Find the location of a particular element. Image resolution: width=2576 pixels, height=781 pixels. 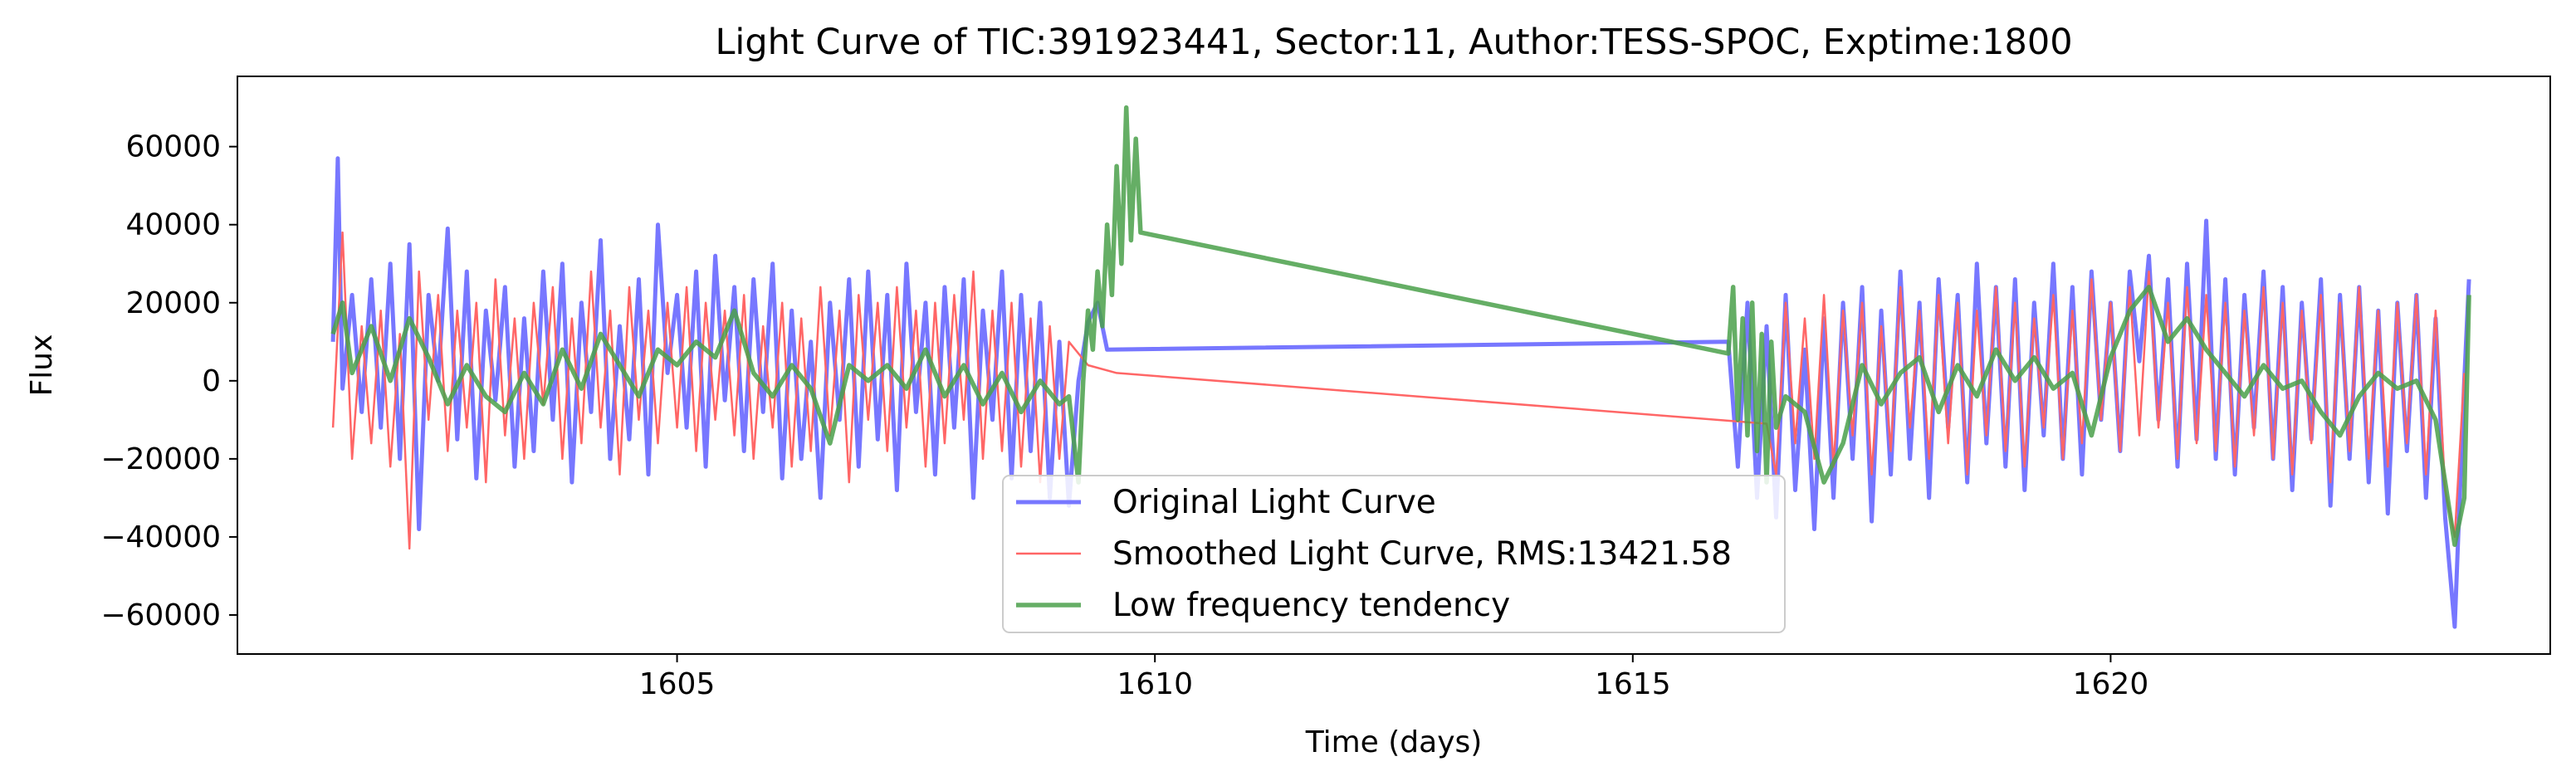

x-axis: 1605 1610 1615 1620 is located at coordinates (1393, 677).